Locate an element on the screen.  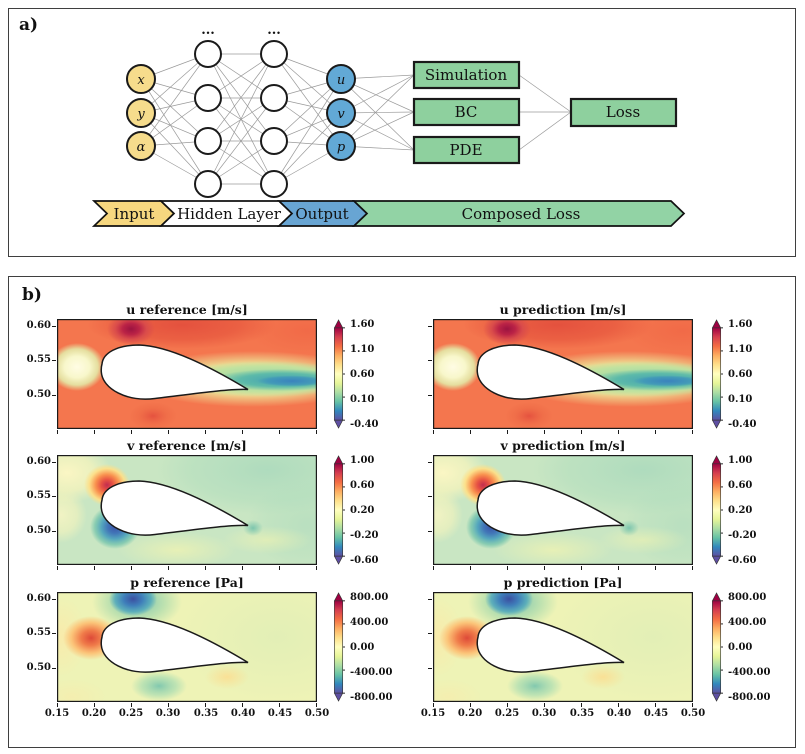
simulation-box-label: Simulation is located at coordinates (466, 75).